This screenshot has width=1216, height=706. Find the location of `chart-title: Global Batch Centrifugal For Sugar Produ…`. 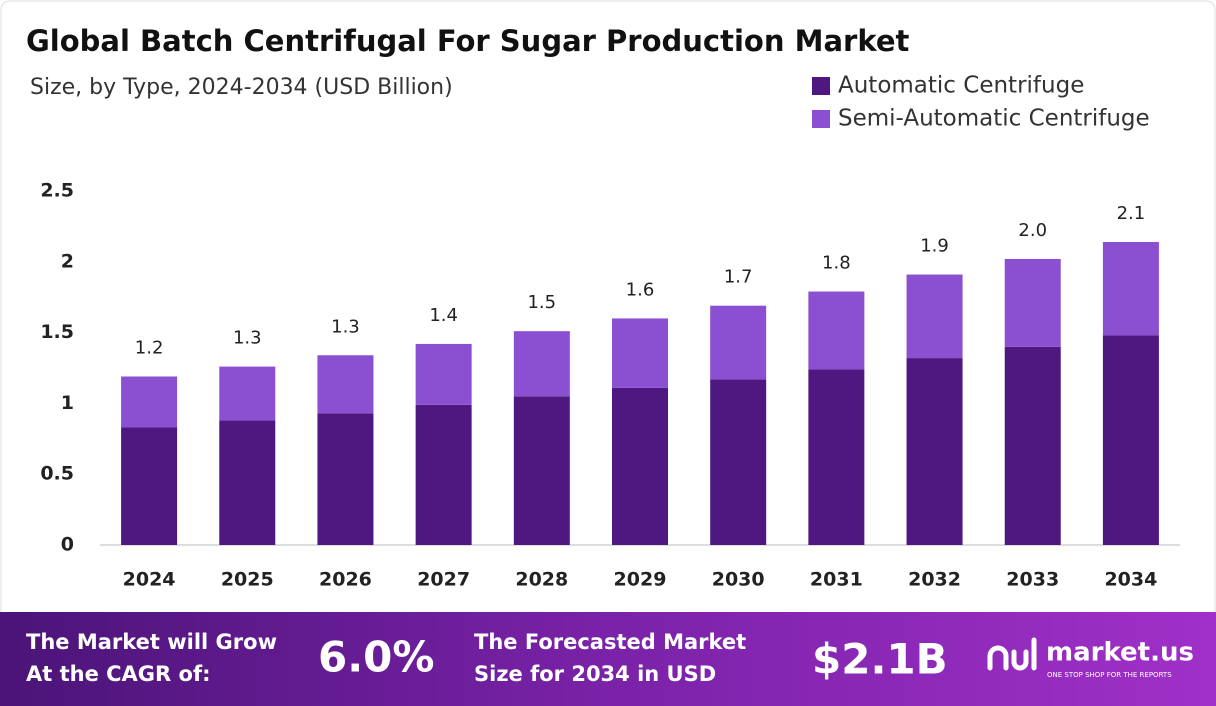

chart-title: Global Batch Centrifugal For Sugar Produ… is located at coordinates (467, 41).